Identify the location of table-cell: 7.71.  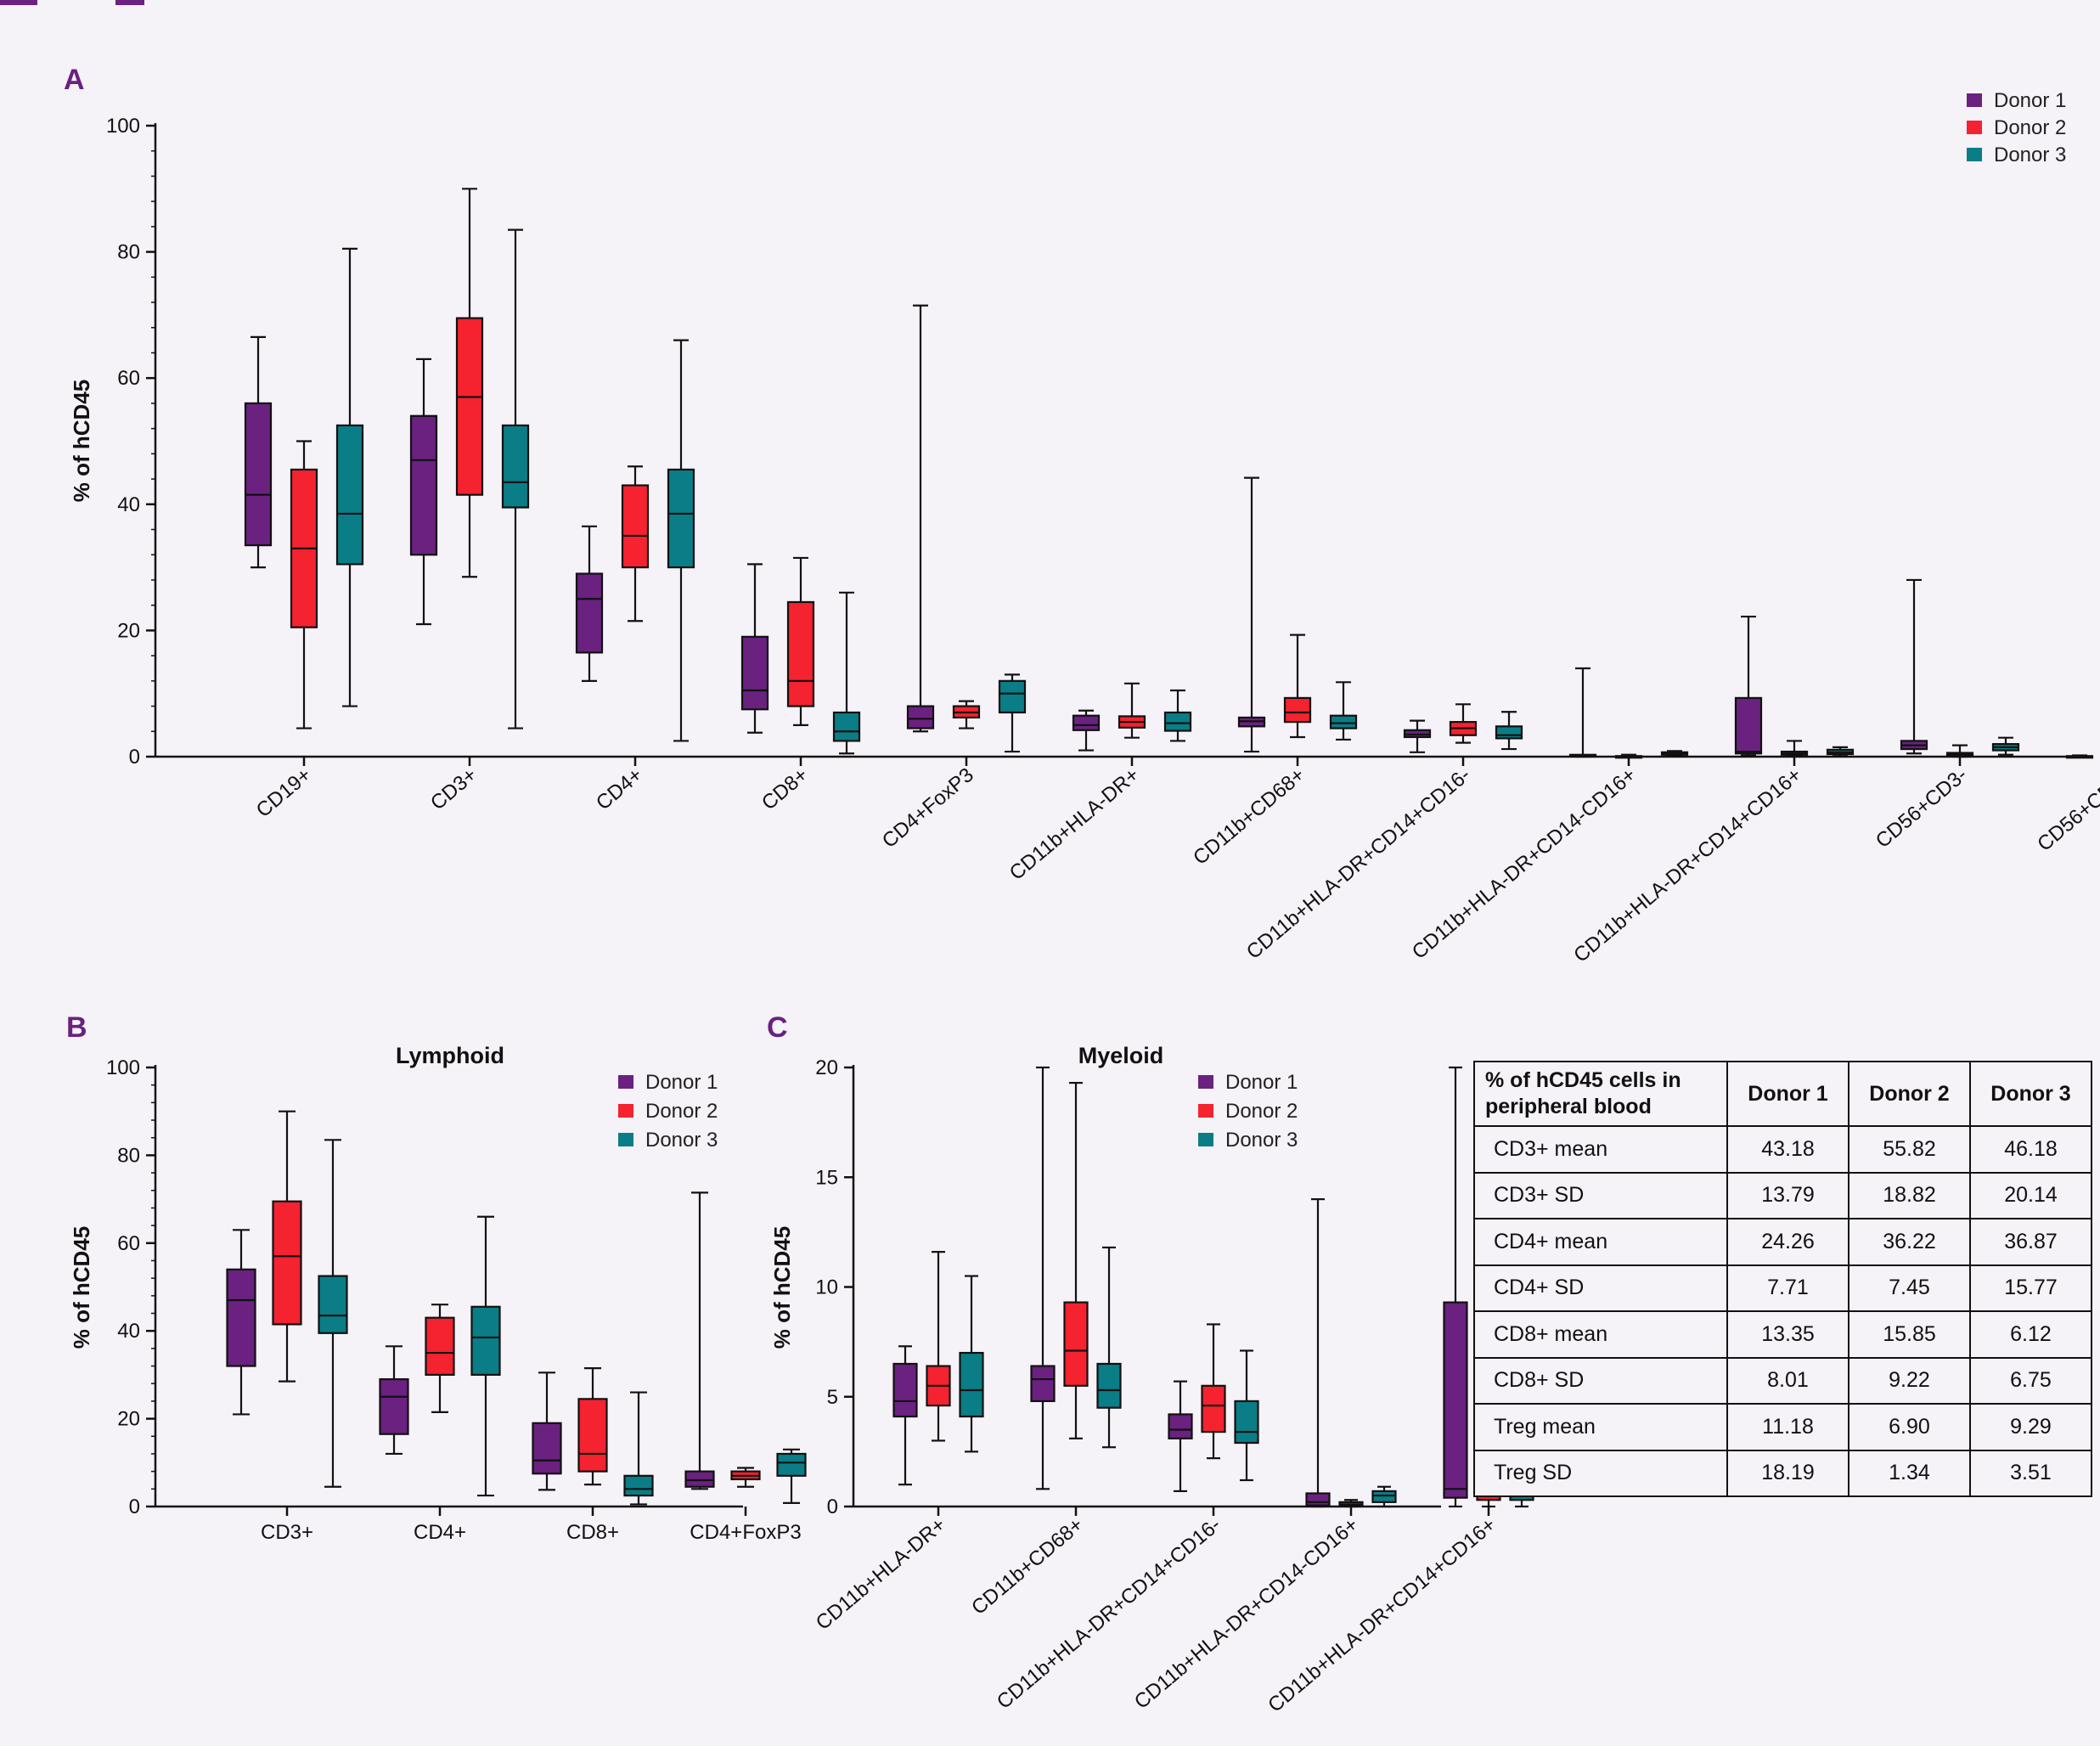
(1788, 1288).